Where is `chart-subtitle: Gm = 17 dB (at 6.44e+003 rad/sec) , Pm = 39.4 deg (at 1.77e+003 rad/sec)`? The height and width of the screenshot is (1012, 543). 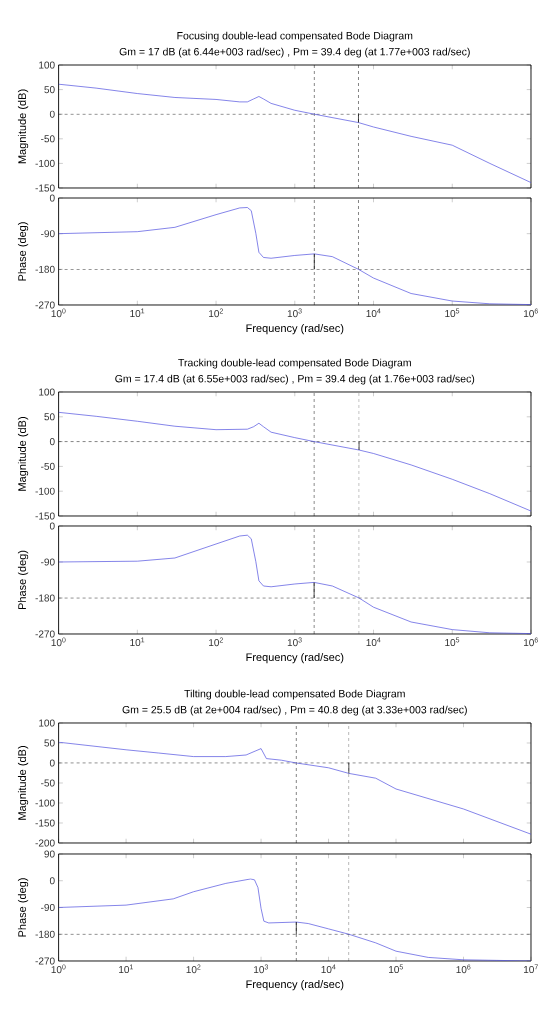 chart-subtitle: Gm = 17 dB (at 6.44e+003 rad/sec) , Pm = 39.4 deg (at 1.77e+003 rad/sec) is located at coordinates (294, 52).